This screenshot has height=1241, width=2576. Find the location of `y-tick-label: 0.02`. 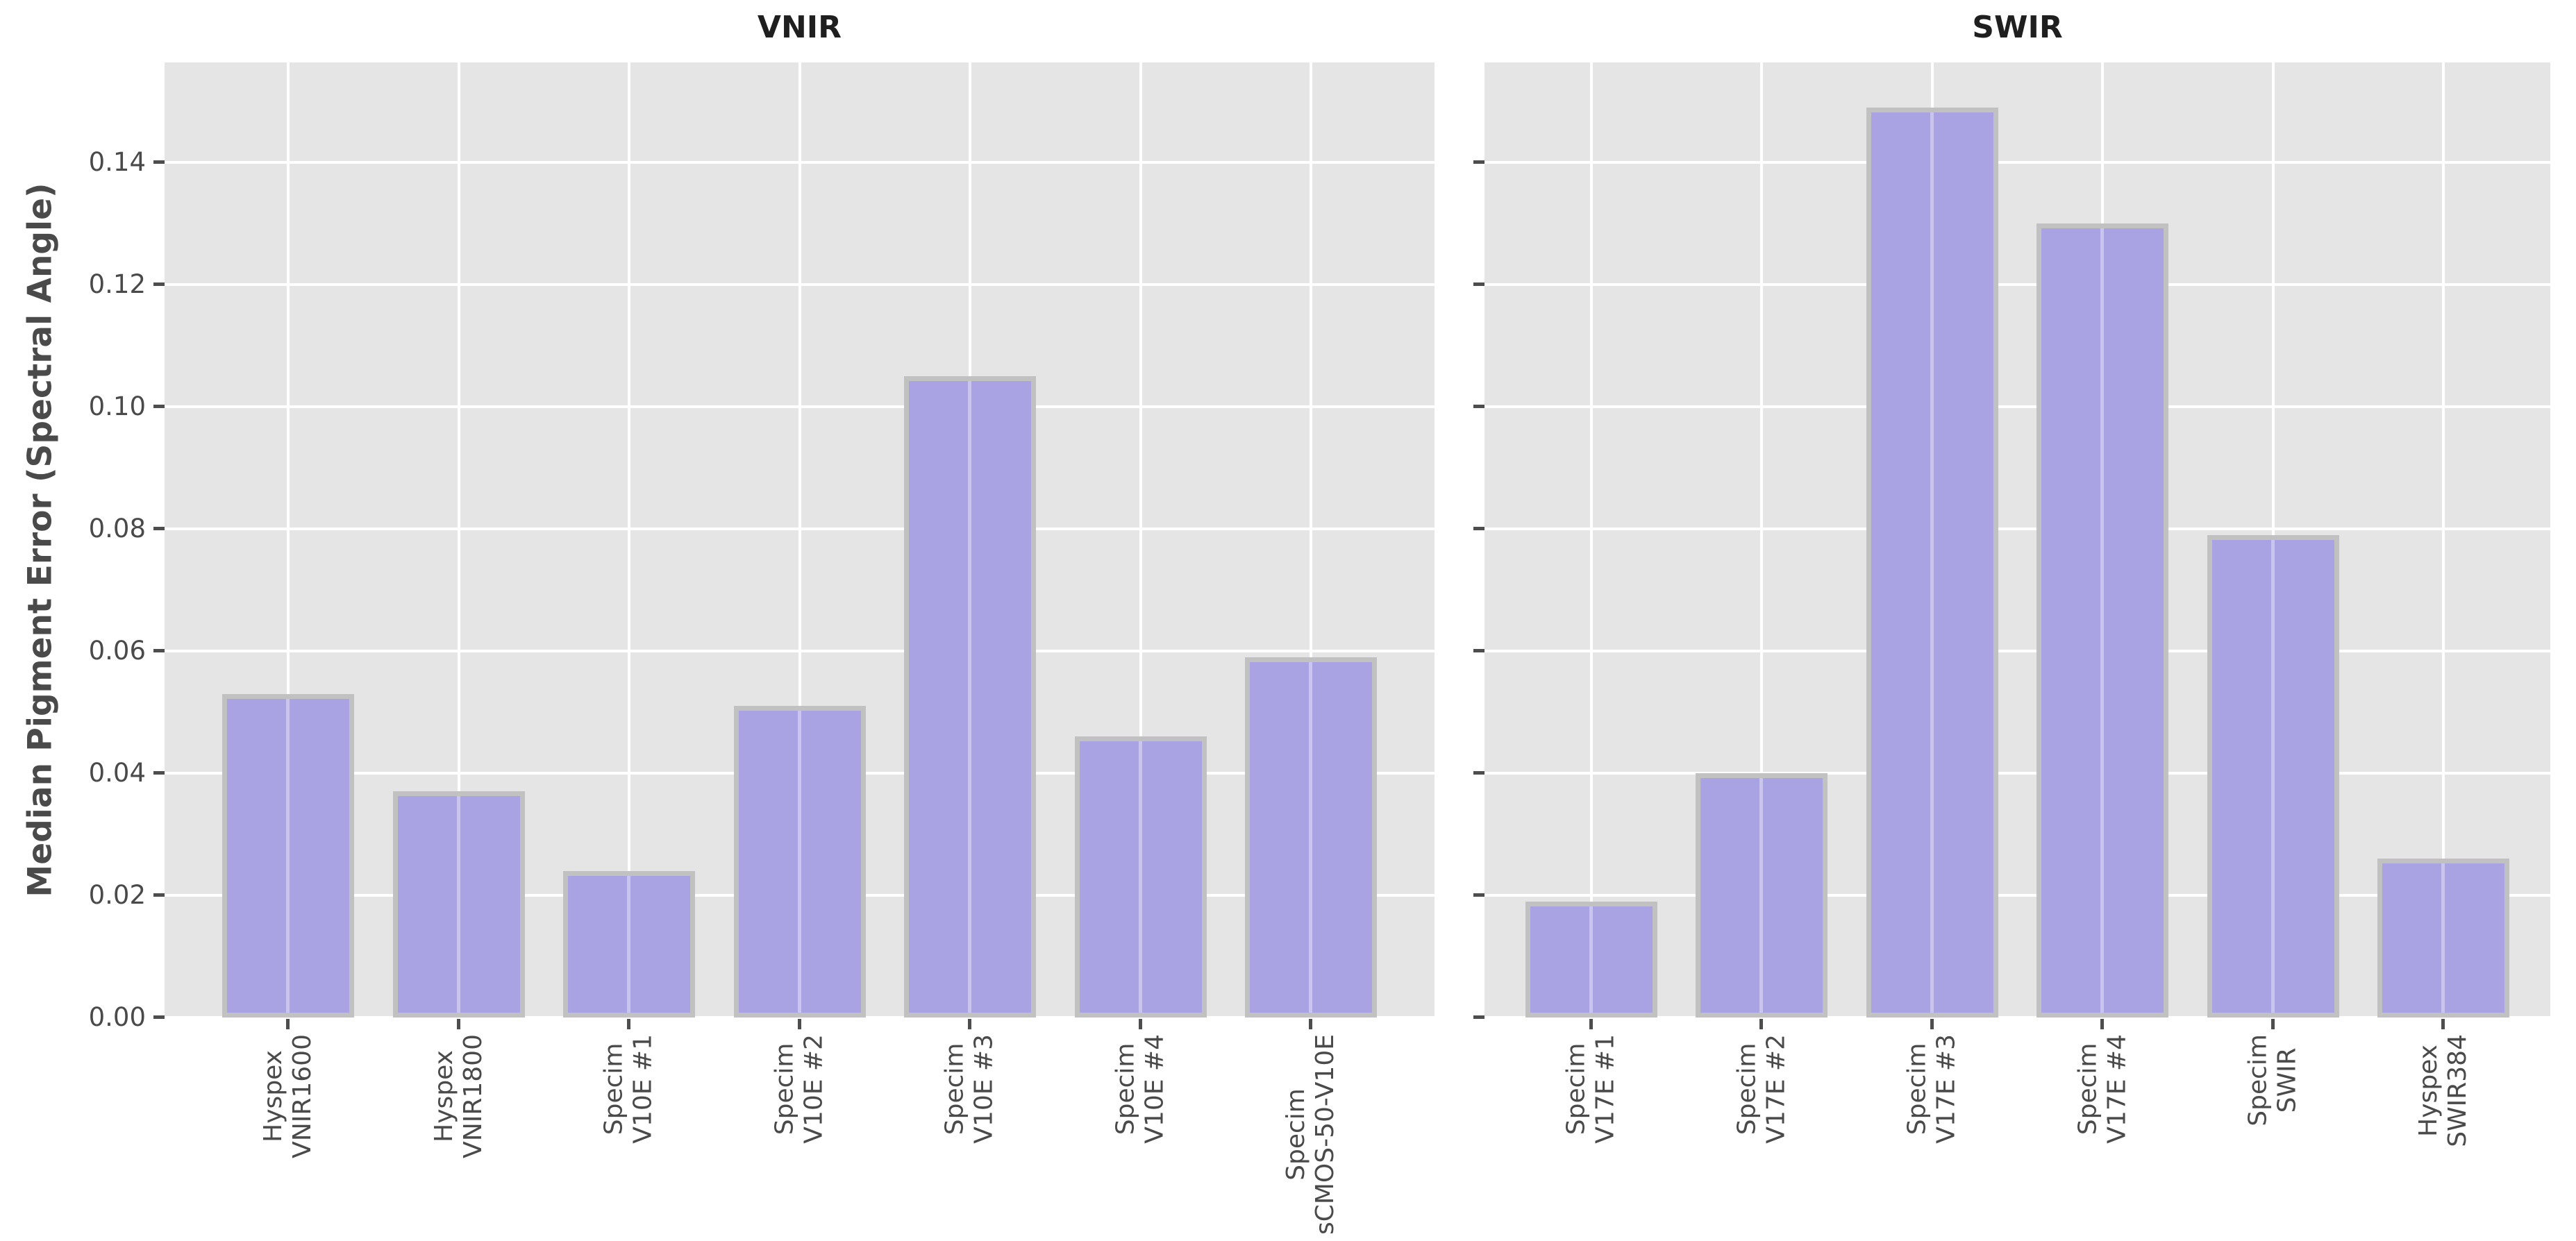

y-tick-label: 0.02 is located at coordinates (117, 895).